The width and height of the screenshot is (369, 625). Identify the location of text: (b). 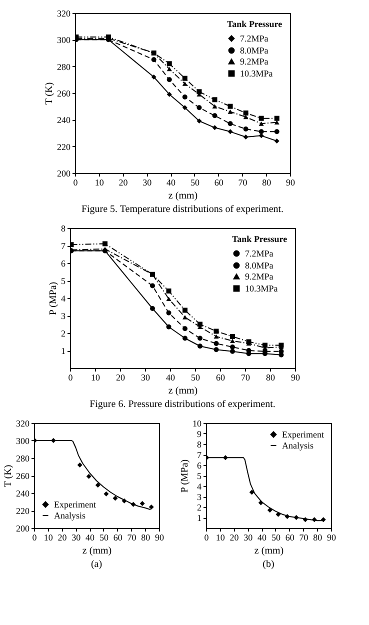
(268, 564).